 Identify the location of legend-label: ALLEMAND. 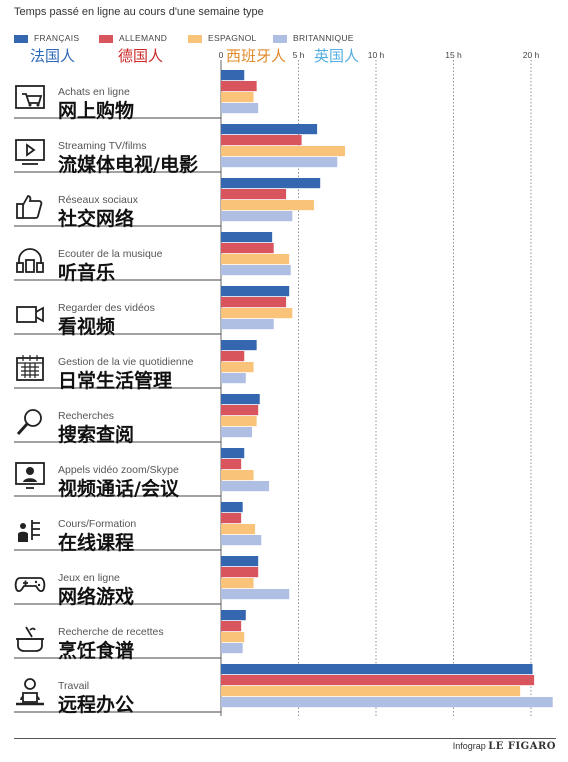
(143, 38).